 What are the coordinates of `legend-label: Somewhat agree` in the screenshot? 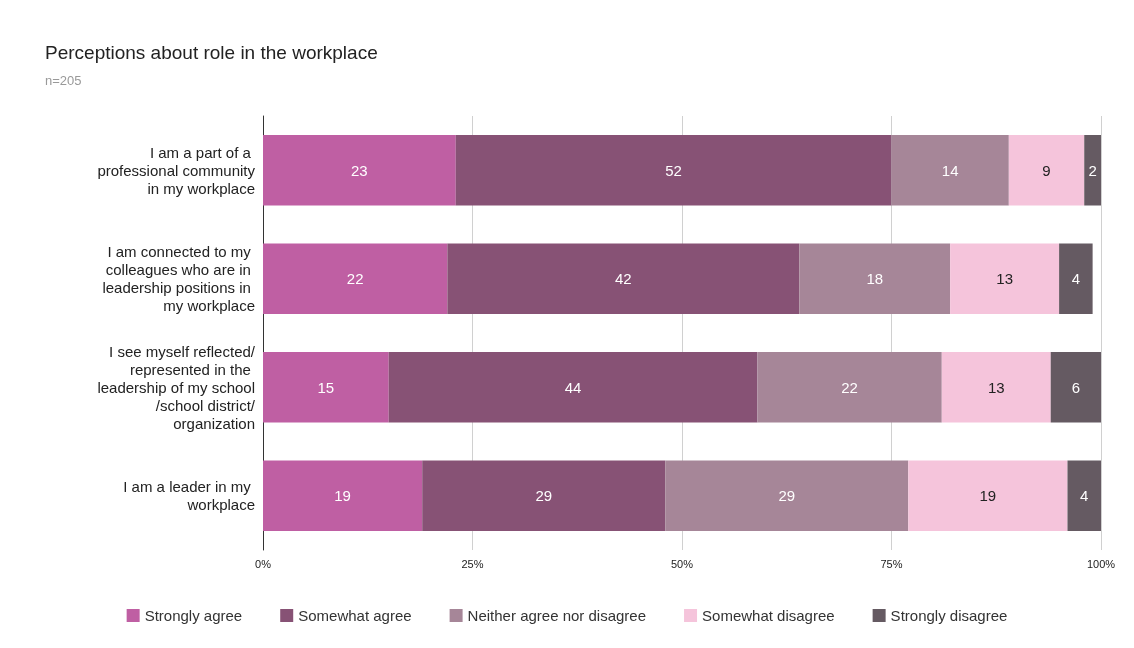 It's located at (355, 615).